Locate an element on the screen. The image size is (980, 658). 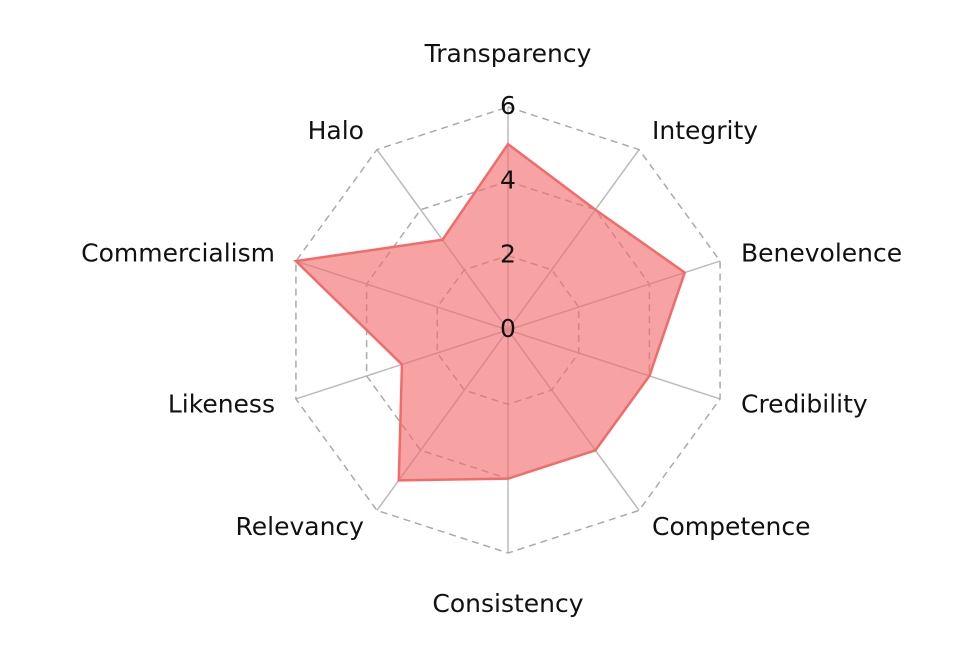
category-label: Consistency is located at coordinates (507, 603).